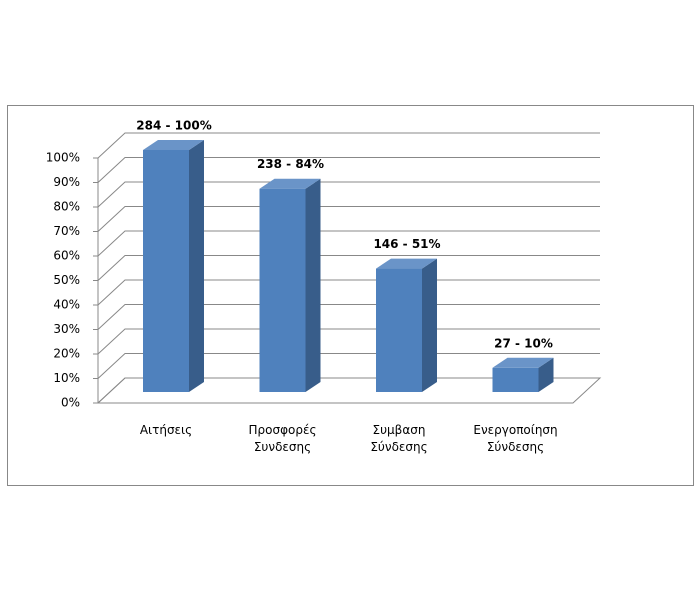 Image resolution: width=700 pixels, height=608 pixels. I want to click on y-tick-label: 100%, so click(63, 158).